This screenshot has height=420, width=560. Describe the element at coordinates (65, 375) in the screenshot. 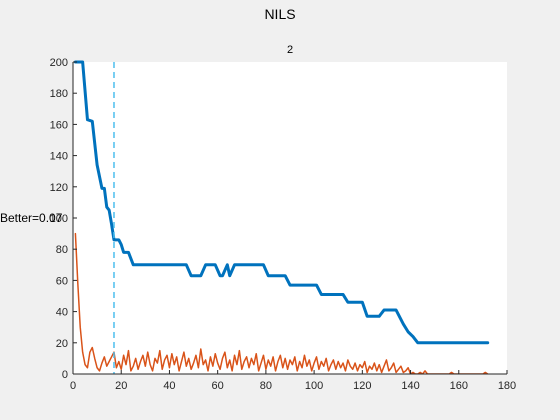

I see `y-tick-label: 0` at that location.